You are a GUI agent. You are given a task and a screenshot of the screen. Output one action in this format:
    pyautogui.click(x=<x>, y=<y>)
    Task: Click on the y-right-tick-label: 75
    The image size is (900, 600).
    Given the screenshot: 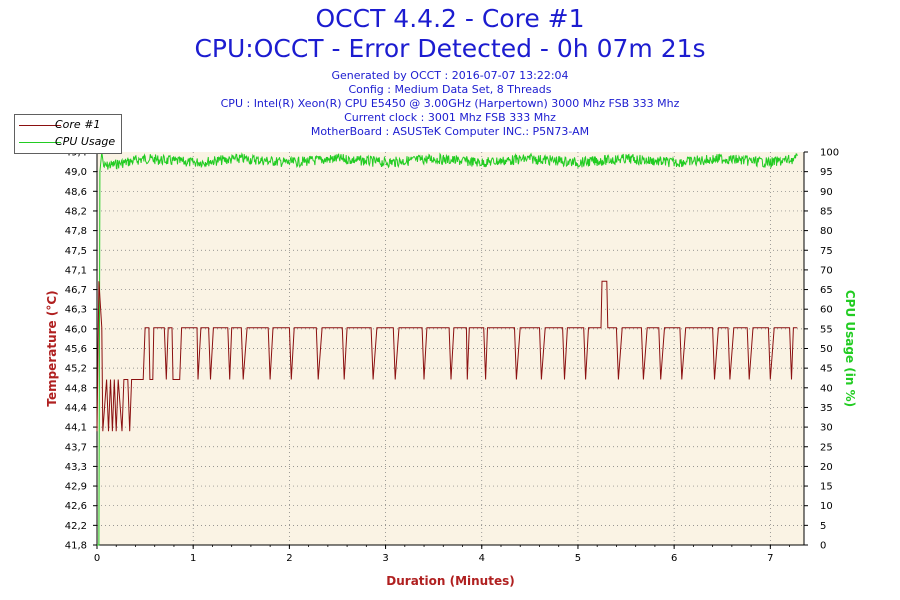 What is the action you would take?
    pyautogui.click(x=826, y=251)
    